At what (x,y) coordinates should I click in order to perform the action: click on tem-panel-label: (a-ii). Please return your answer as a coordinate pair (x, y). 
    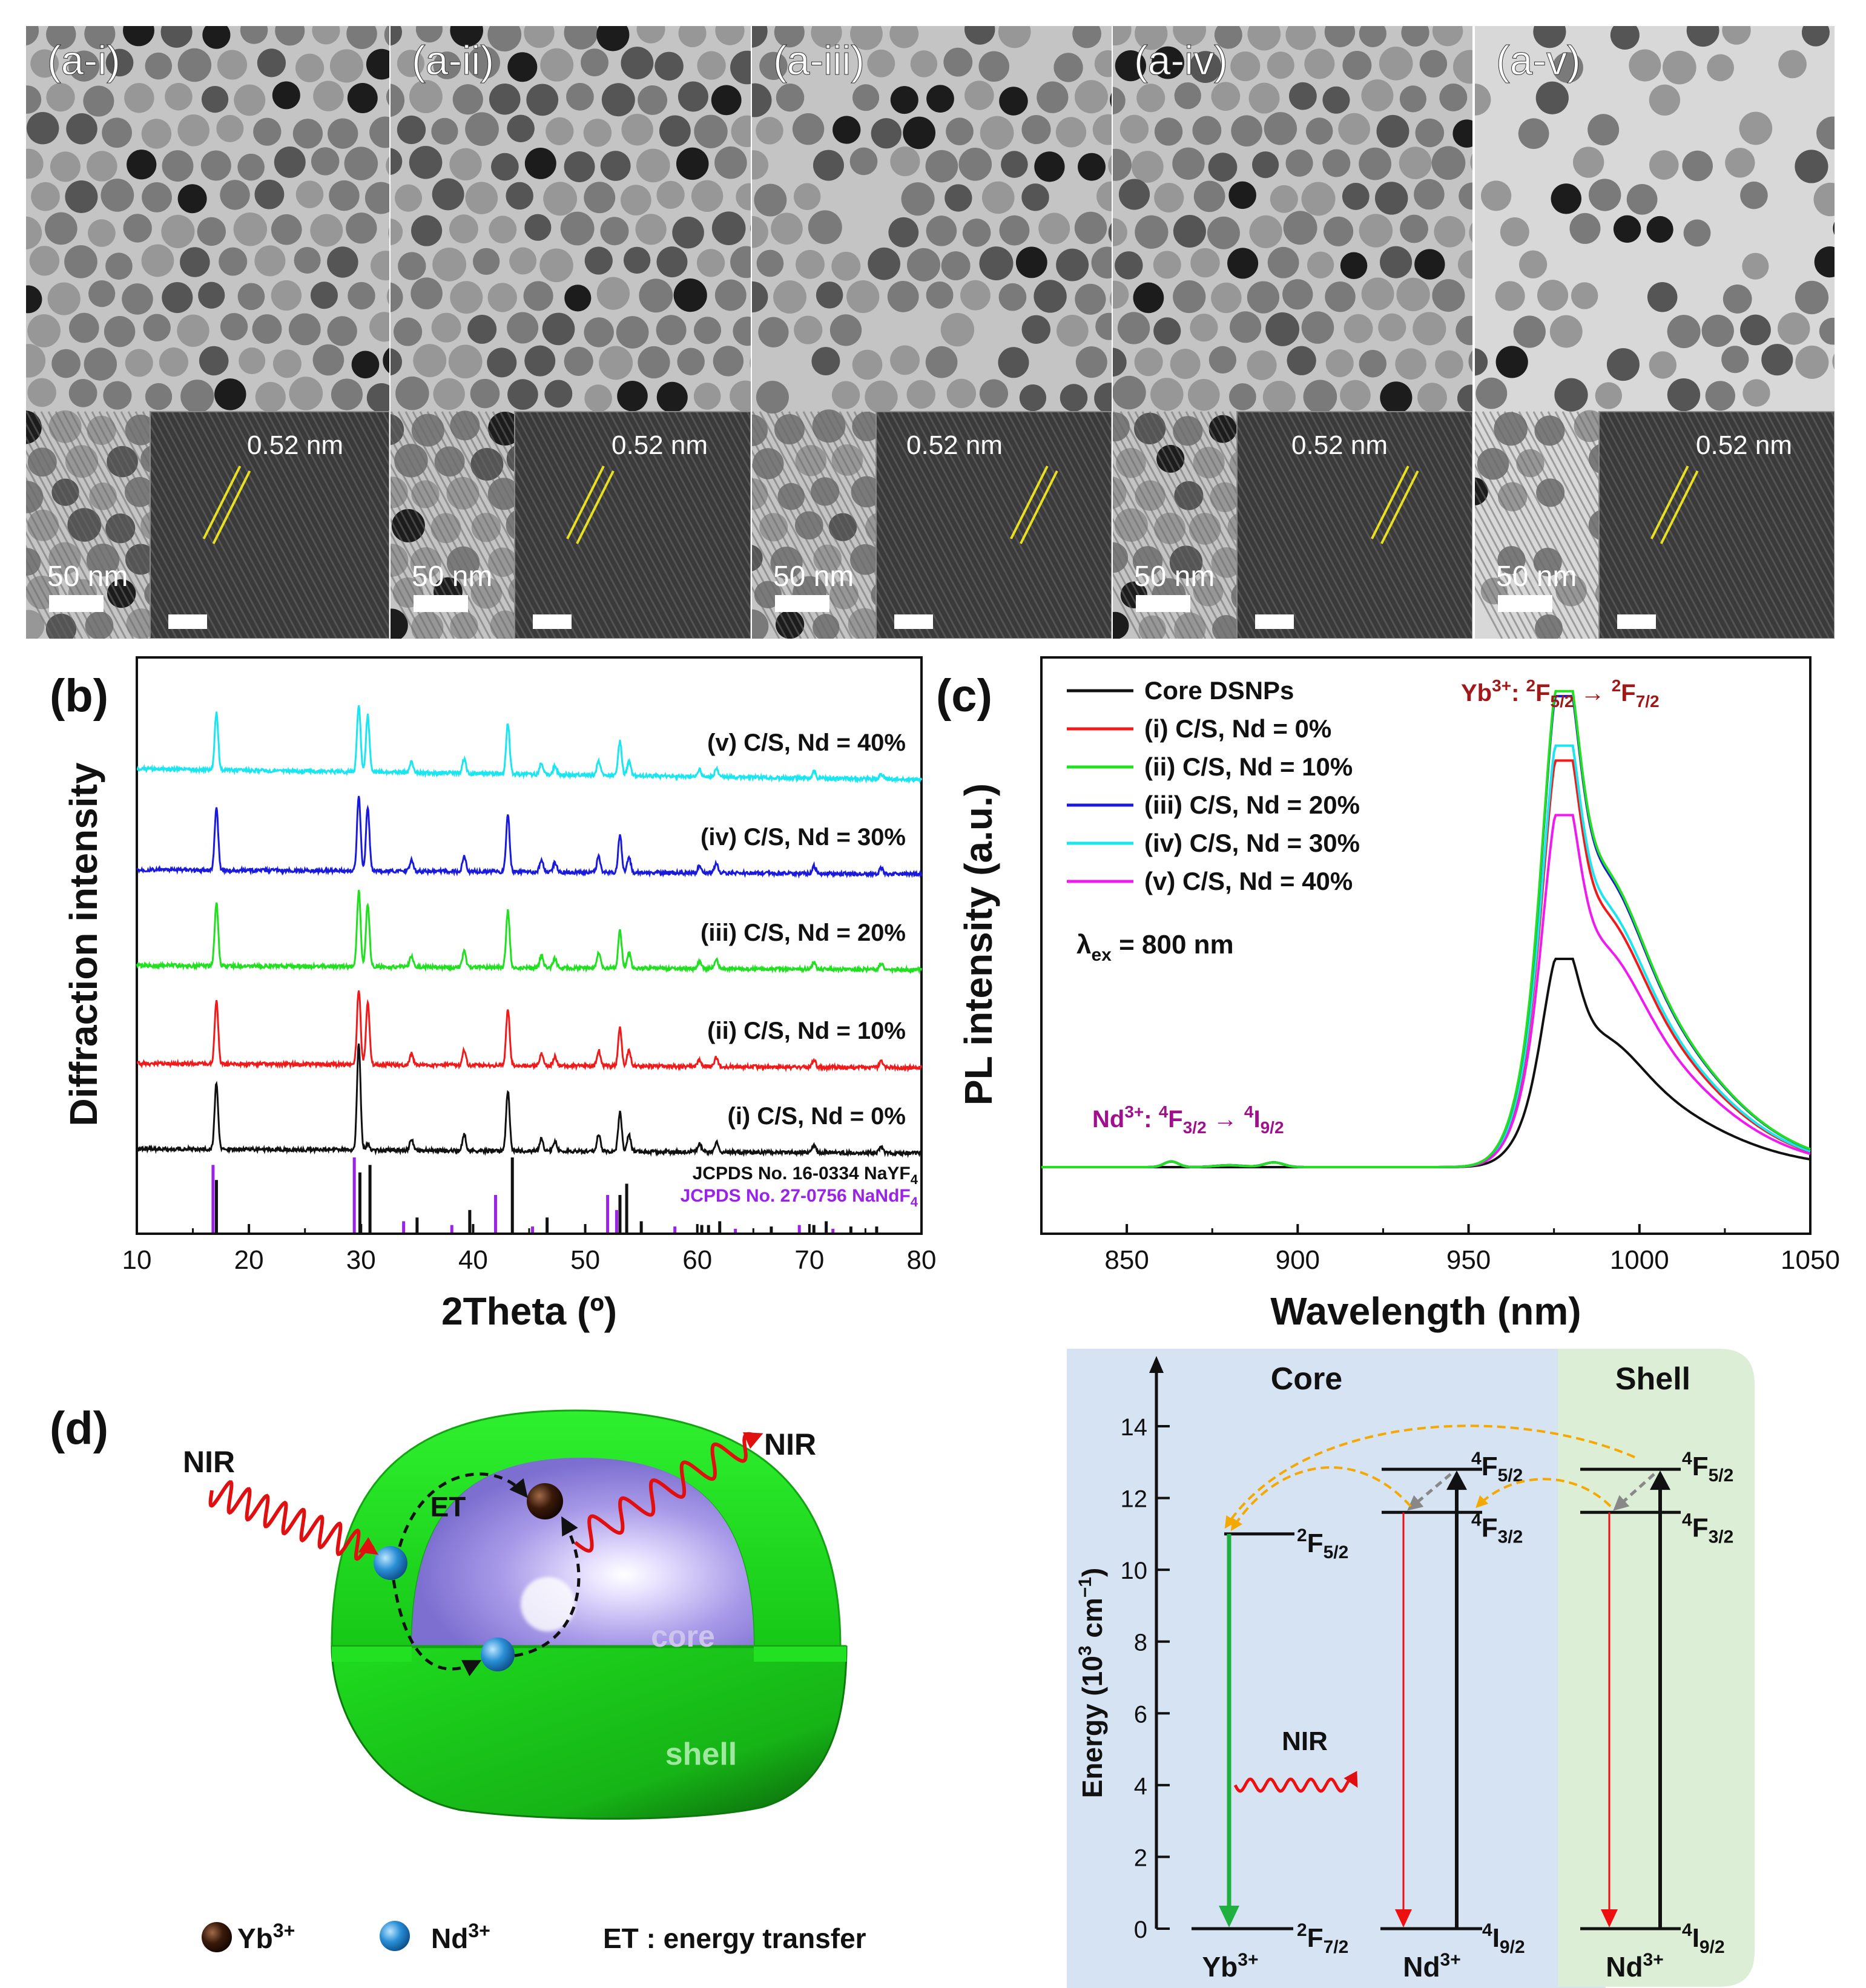
    Looking at the image, I should click on (453, 61).